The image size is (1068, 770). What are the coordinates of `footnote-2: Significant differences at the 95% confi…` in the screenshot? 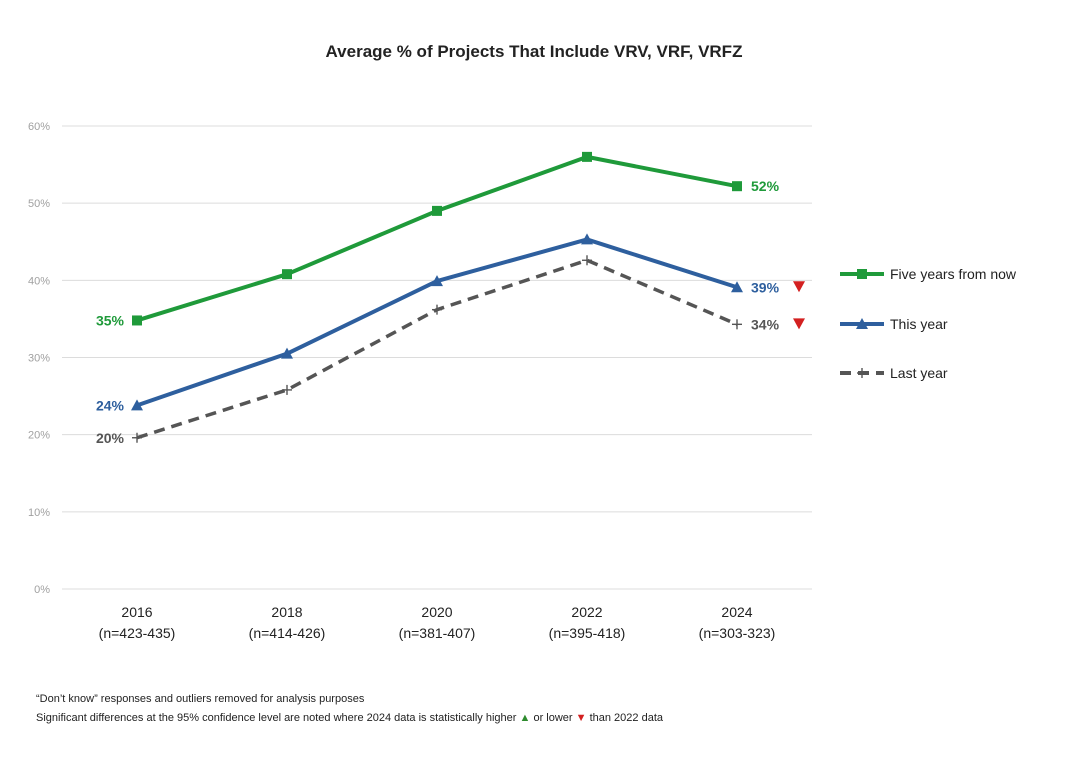 It's located at (349, 718).